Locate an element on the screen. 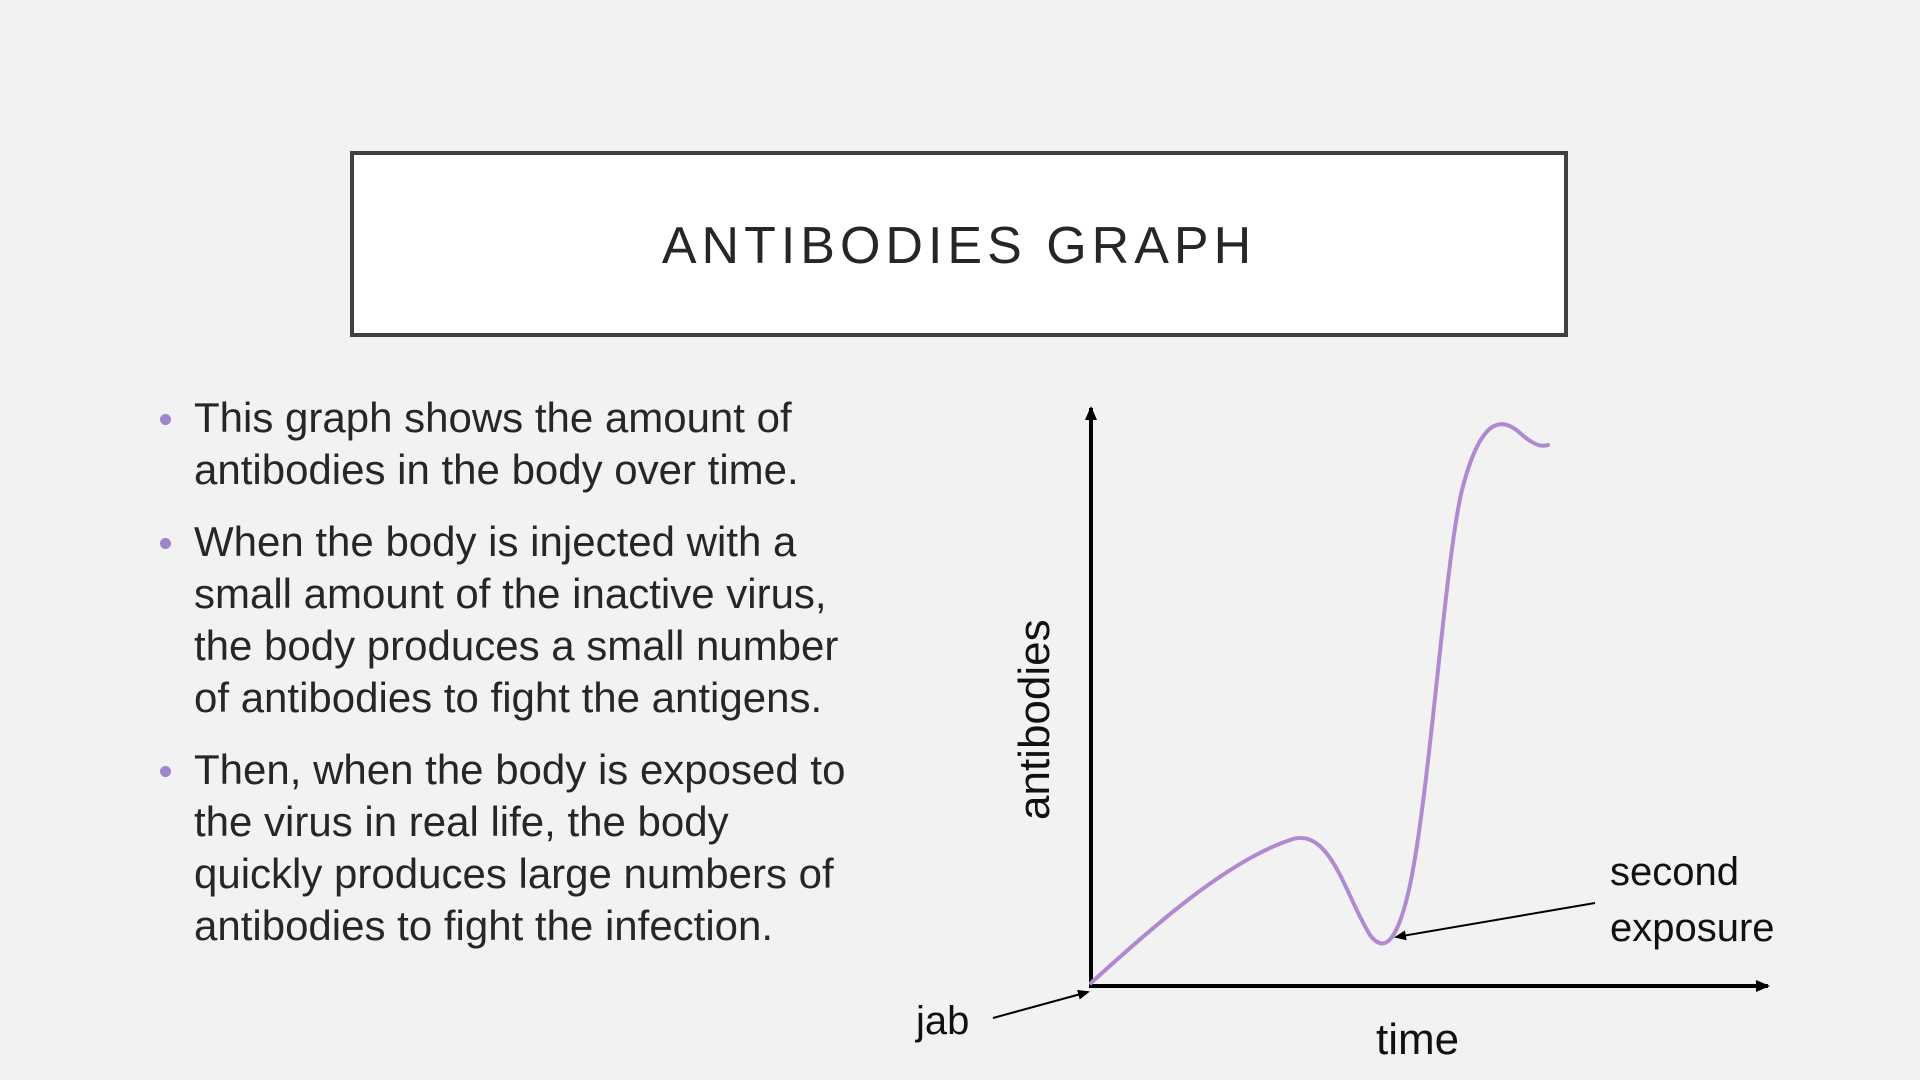 The image size is (1920, 1080). second-exposure-label-line-1: second is located at coordinates (1674, 872).